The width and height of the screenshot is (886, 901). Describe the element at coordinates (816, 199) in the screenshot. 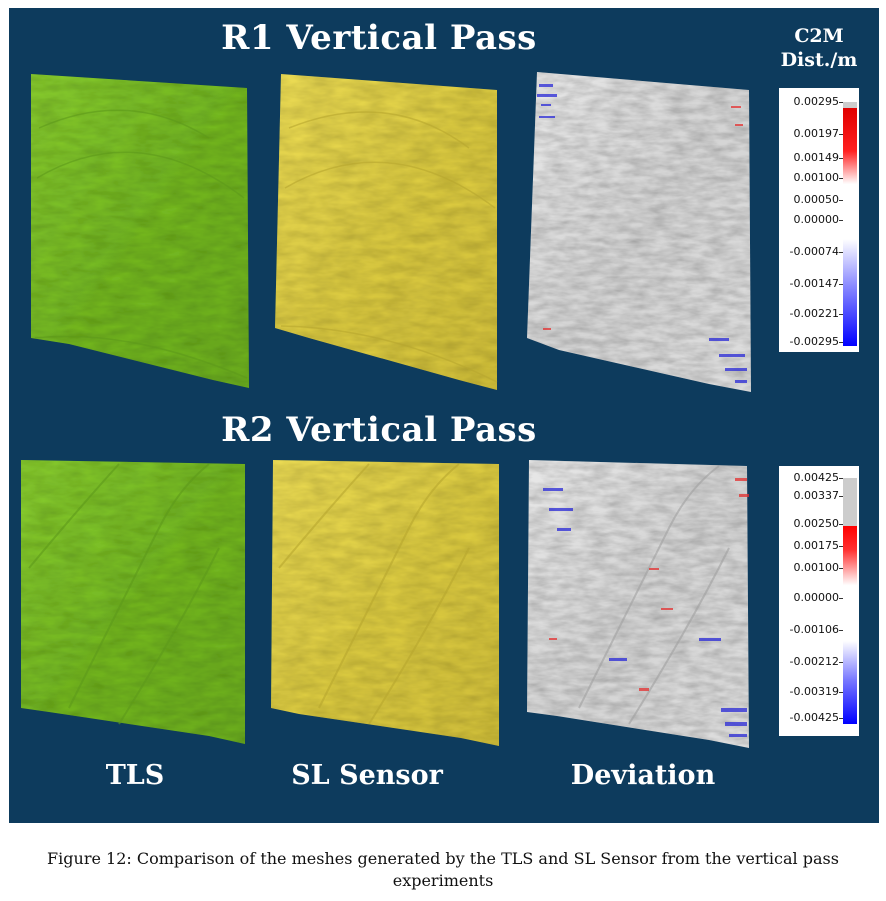

I see `colorbar-tick-label: 0.00050` at that location.